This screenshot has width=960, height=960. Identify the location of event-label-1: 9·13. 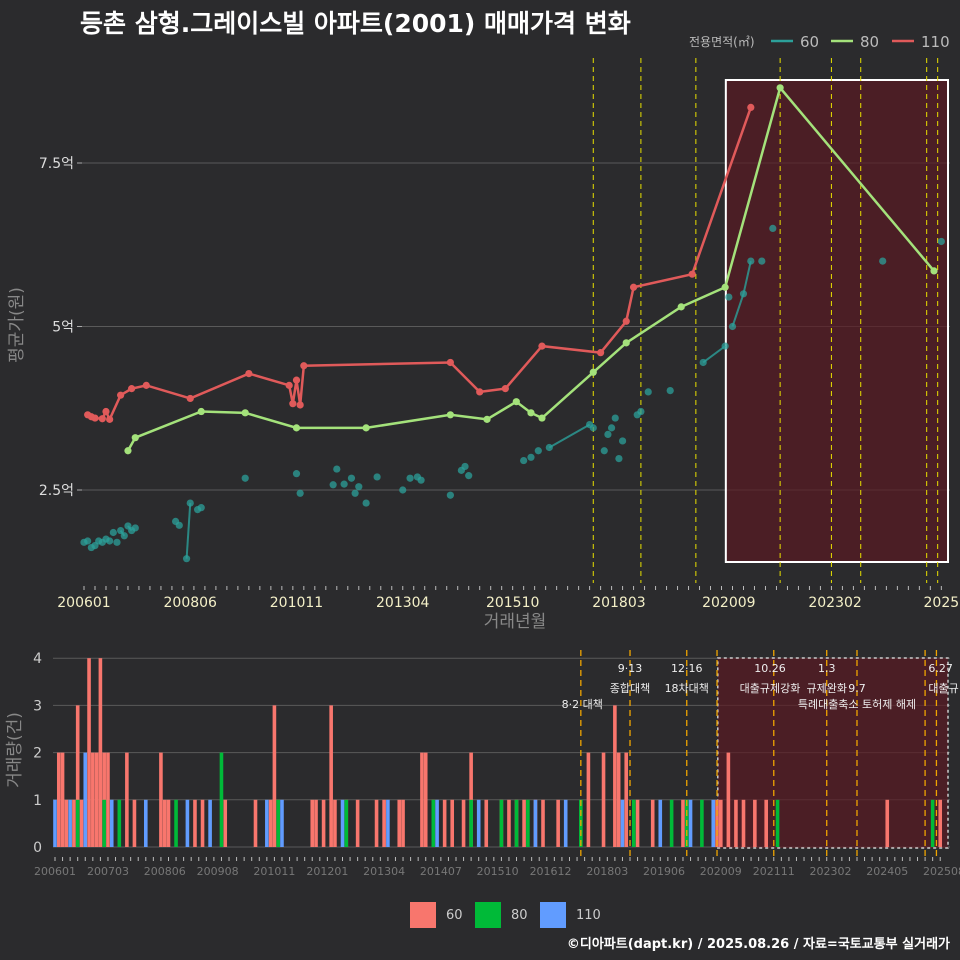
(630, 668).